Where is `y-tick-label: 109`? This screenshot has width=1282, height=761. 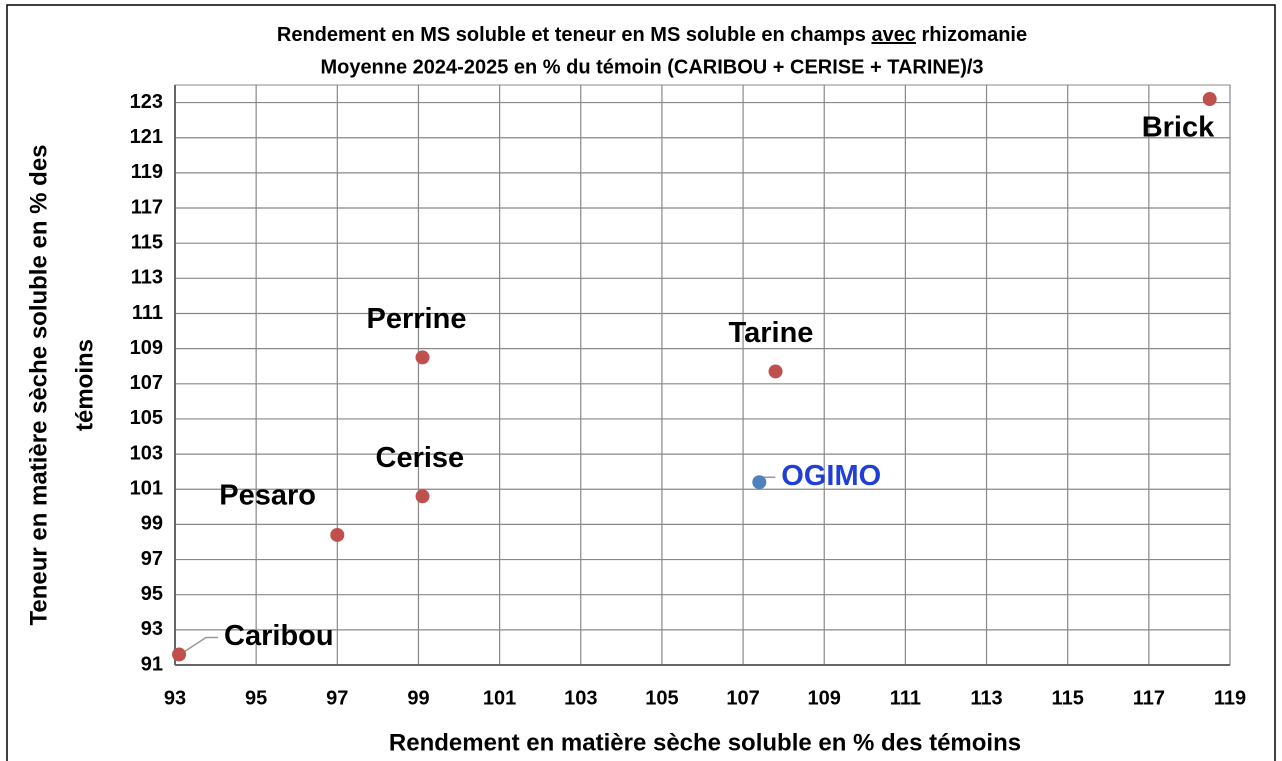 y-tick-label: 109 is located at coordinates (146, 348).